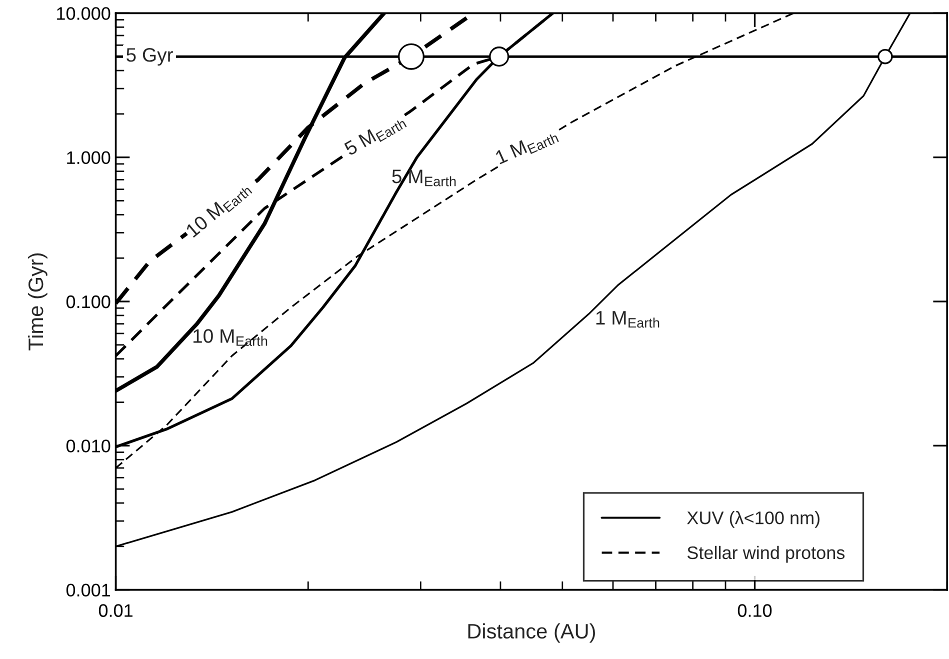 Image resolution: width=949 pixels, height=659 pixels. I want to click on ref-line-label: 5 Gyr, so click(149, 57).